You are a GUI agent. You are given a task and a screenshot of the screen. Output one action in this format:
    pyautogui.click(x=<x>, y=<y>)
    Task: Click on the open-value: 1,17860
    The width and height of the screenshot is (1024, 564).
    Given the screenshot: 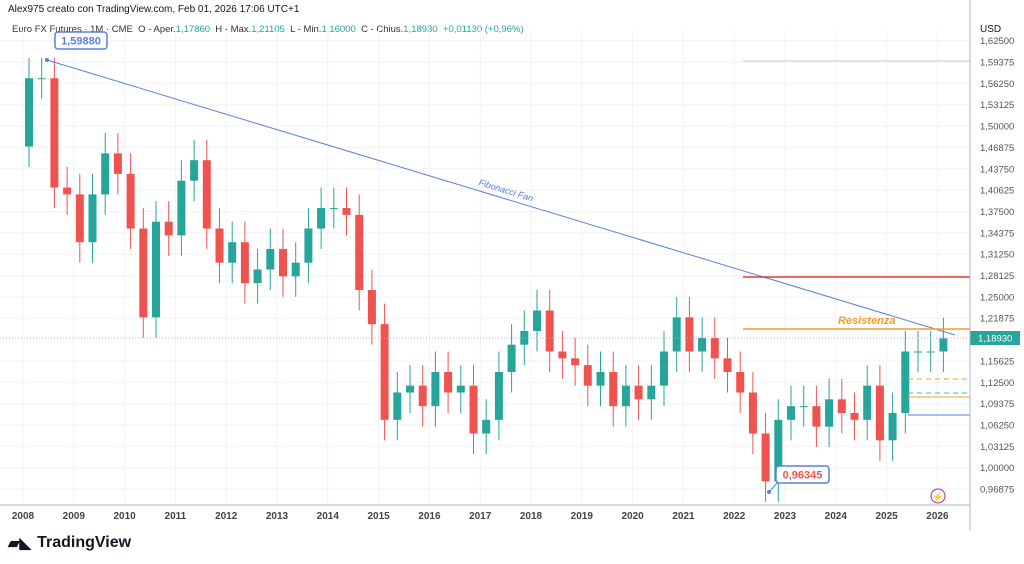 What is the action you would take?
    pyautogui.click(x=193, y=29)
    